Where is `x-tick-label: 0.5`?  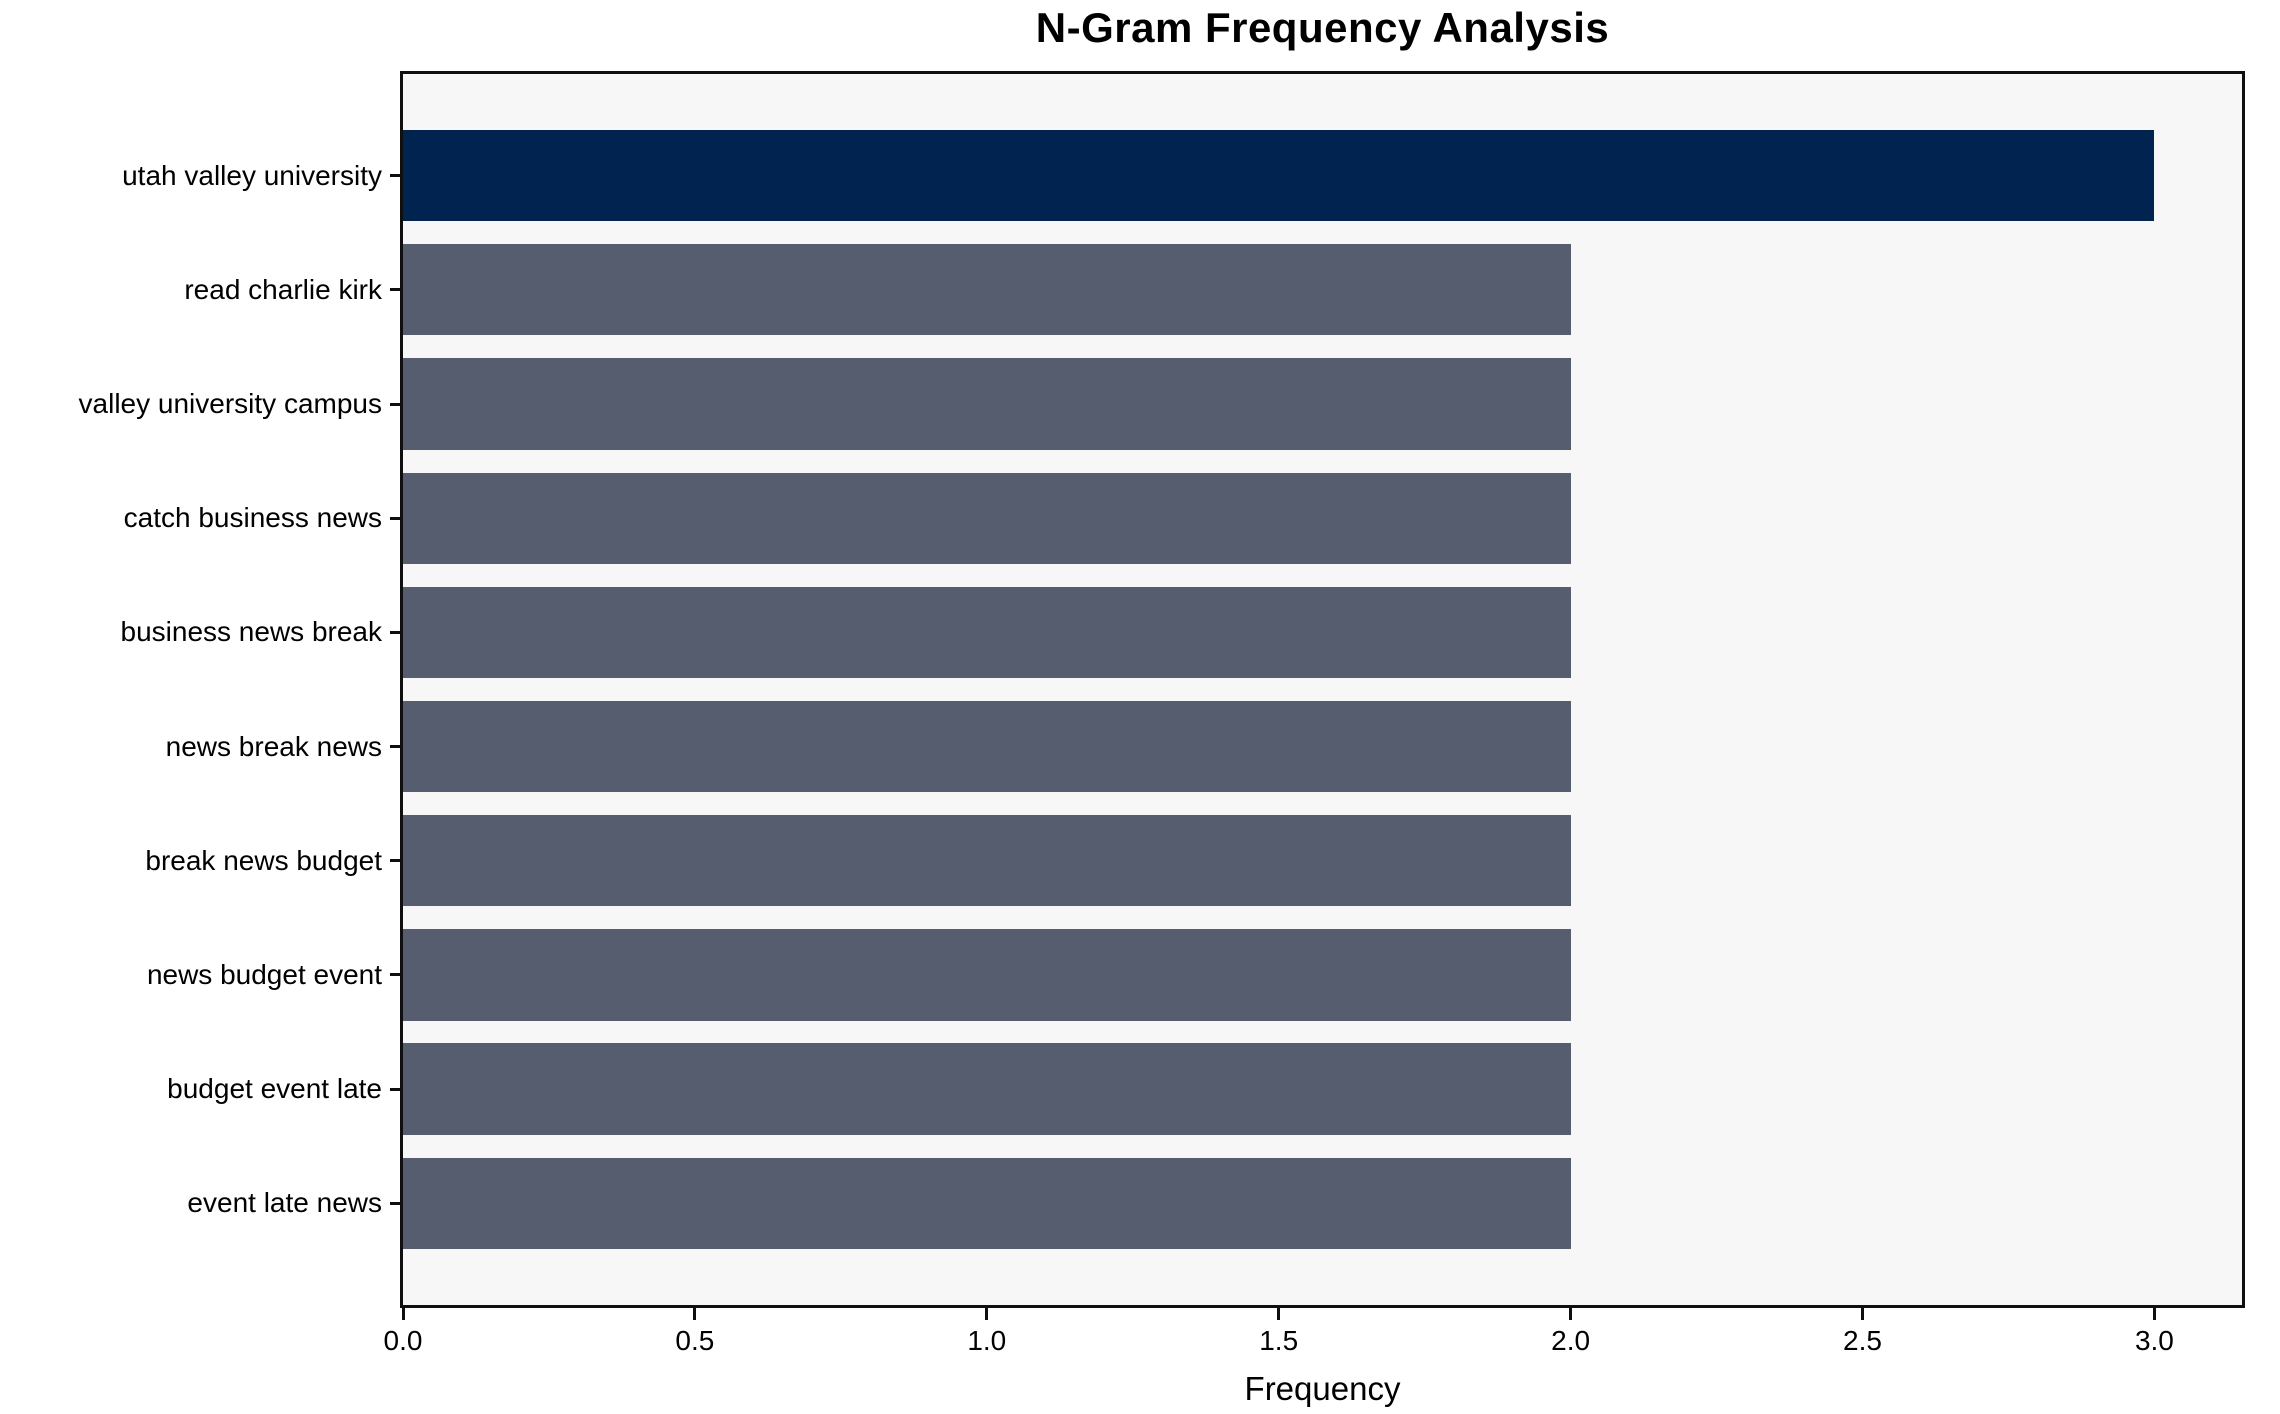
x-tick-label: 0.5 is located at coordinates (695, 1340).